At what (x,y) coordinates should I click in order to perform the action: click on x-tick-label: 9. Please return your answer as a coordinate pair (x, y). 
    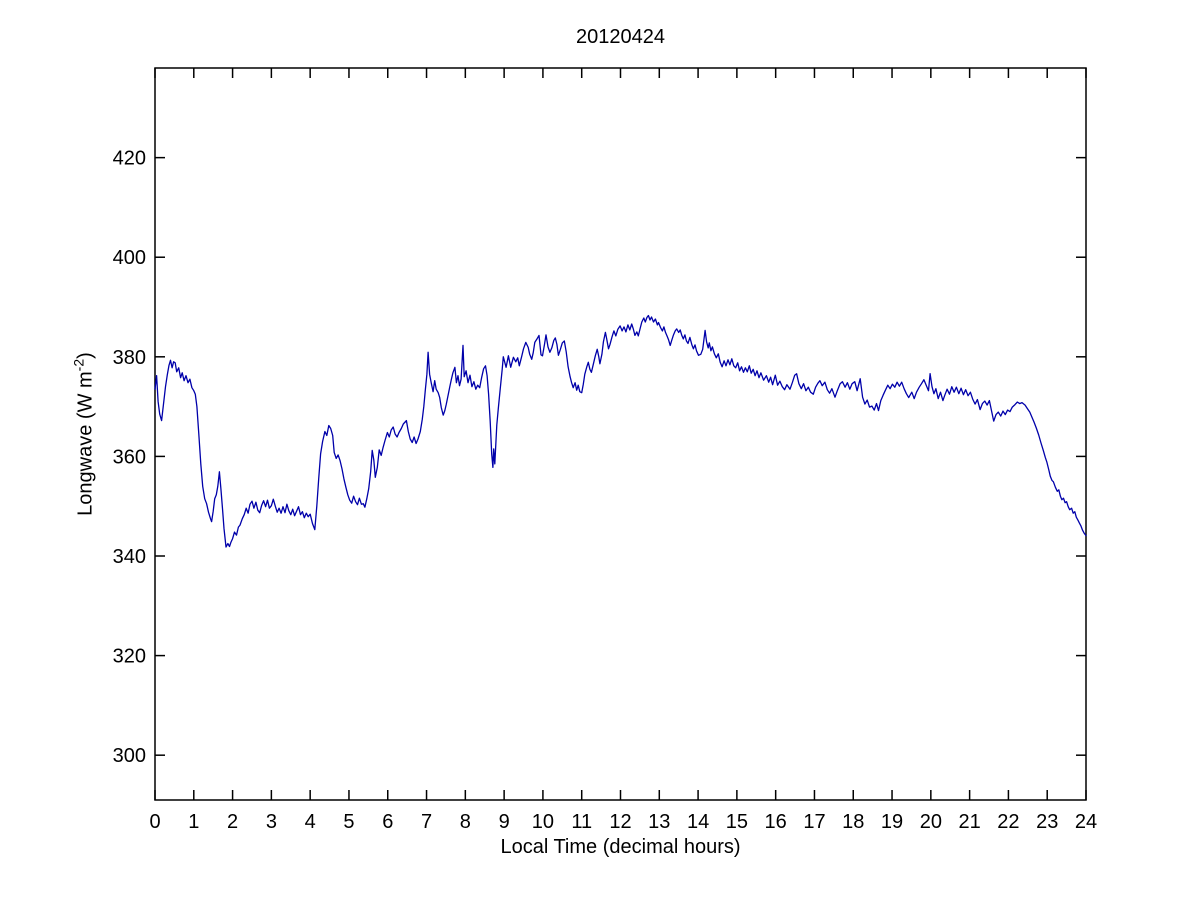
    Looking at the image, I should click on (504, 822).